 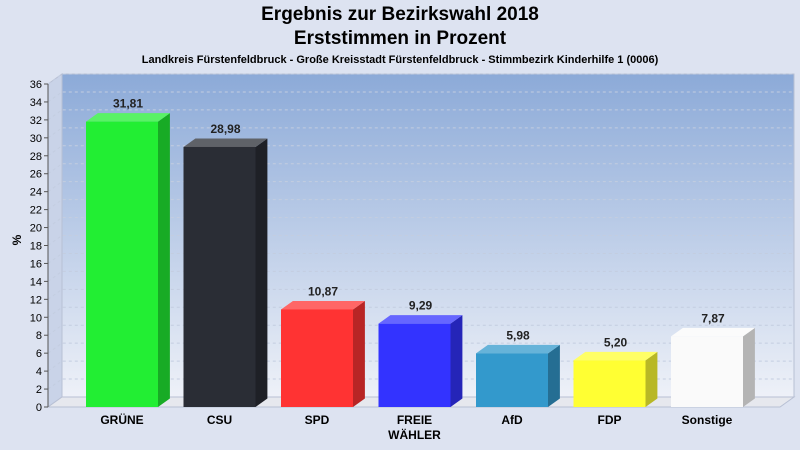 I want to click on y-tick-label: 22, so click(x=36, y=211).